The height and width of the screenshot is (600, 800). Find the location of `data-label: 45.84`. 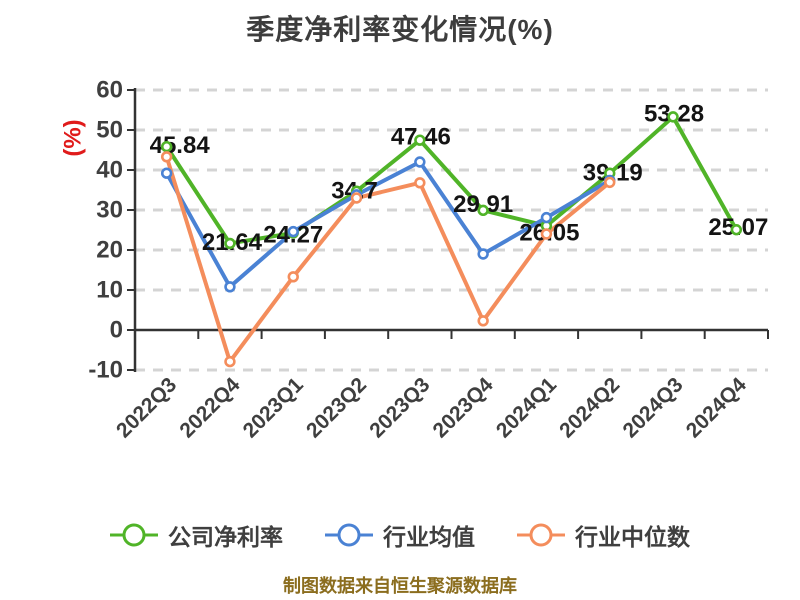

data-label: 45.84 is located at coordinates (180, 145).